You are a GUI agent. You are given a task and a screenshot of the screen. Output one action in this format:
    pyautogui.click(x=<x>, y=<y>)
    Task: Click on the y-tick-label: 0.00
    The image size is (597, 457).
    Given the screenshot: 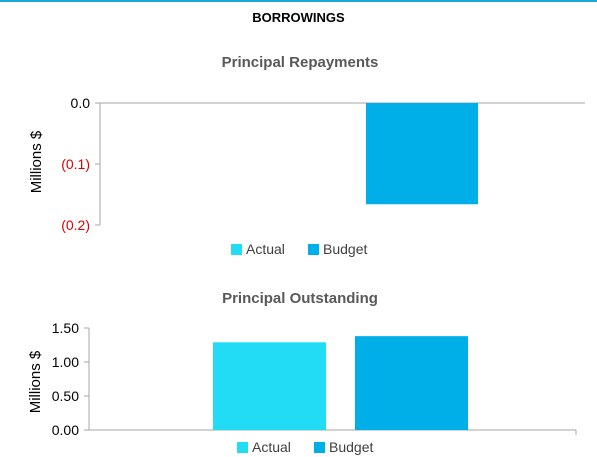 What is the action you would take?
    pyautogui.click(x=65, y=430)
    